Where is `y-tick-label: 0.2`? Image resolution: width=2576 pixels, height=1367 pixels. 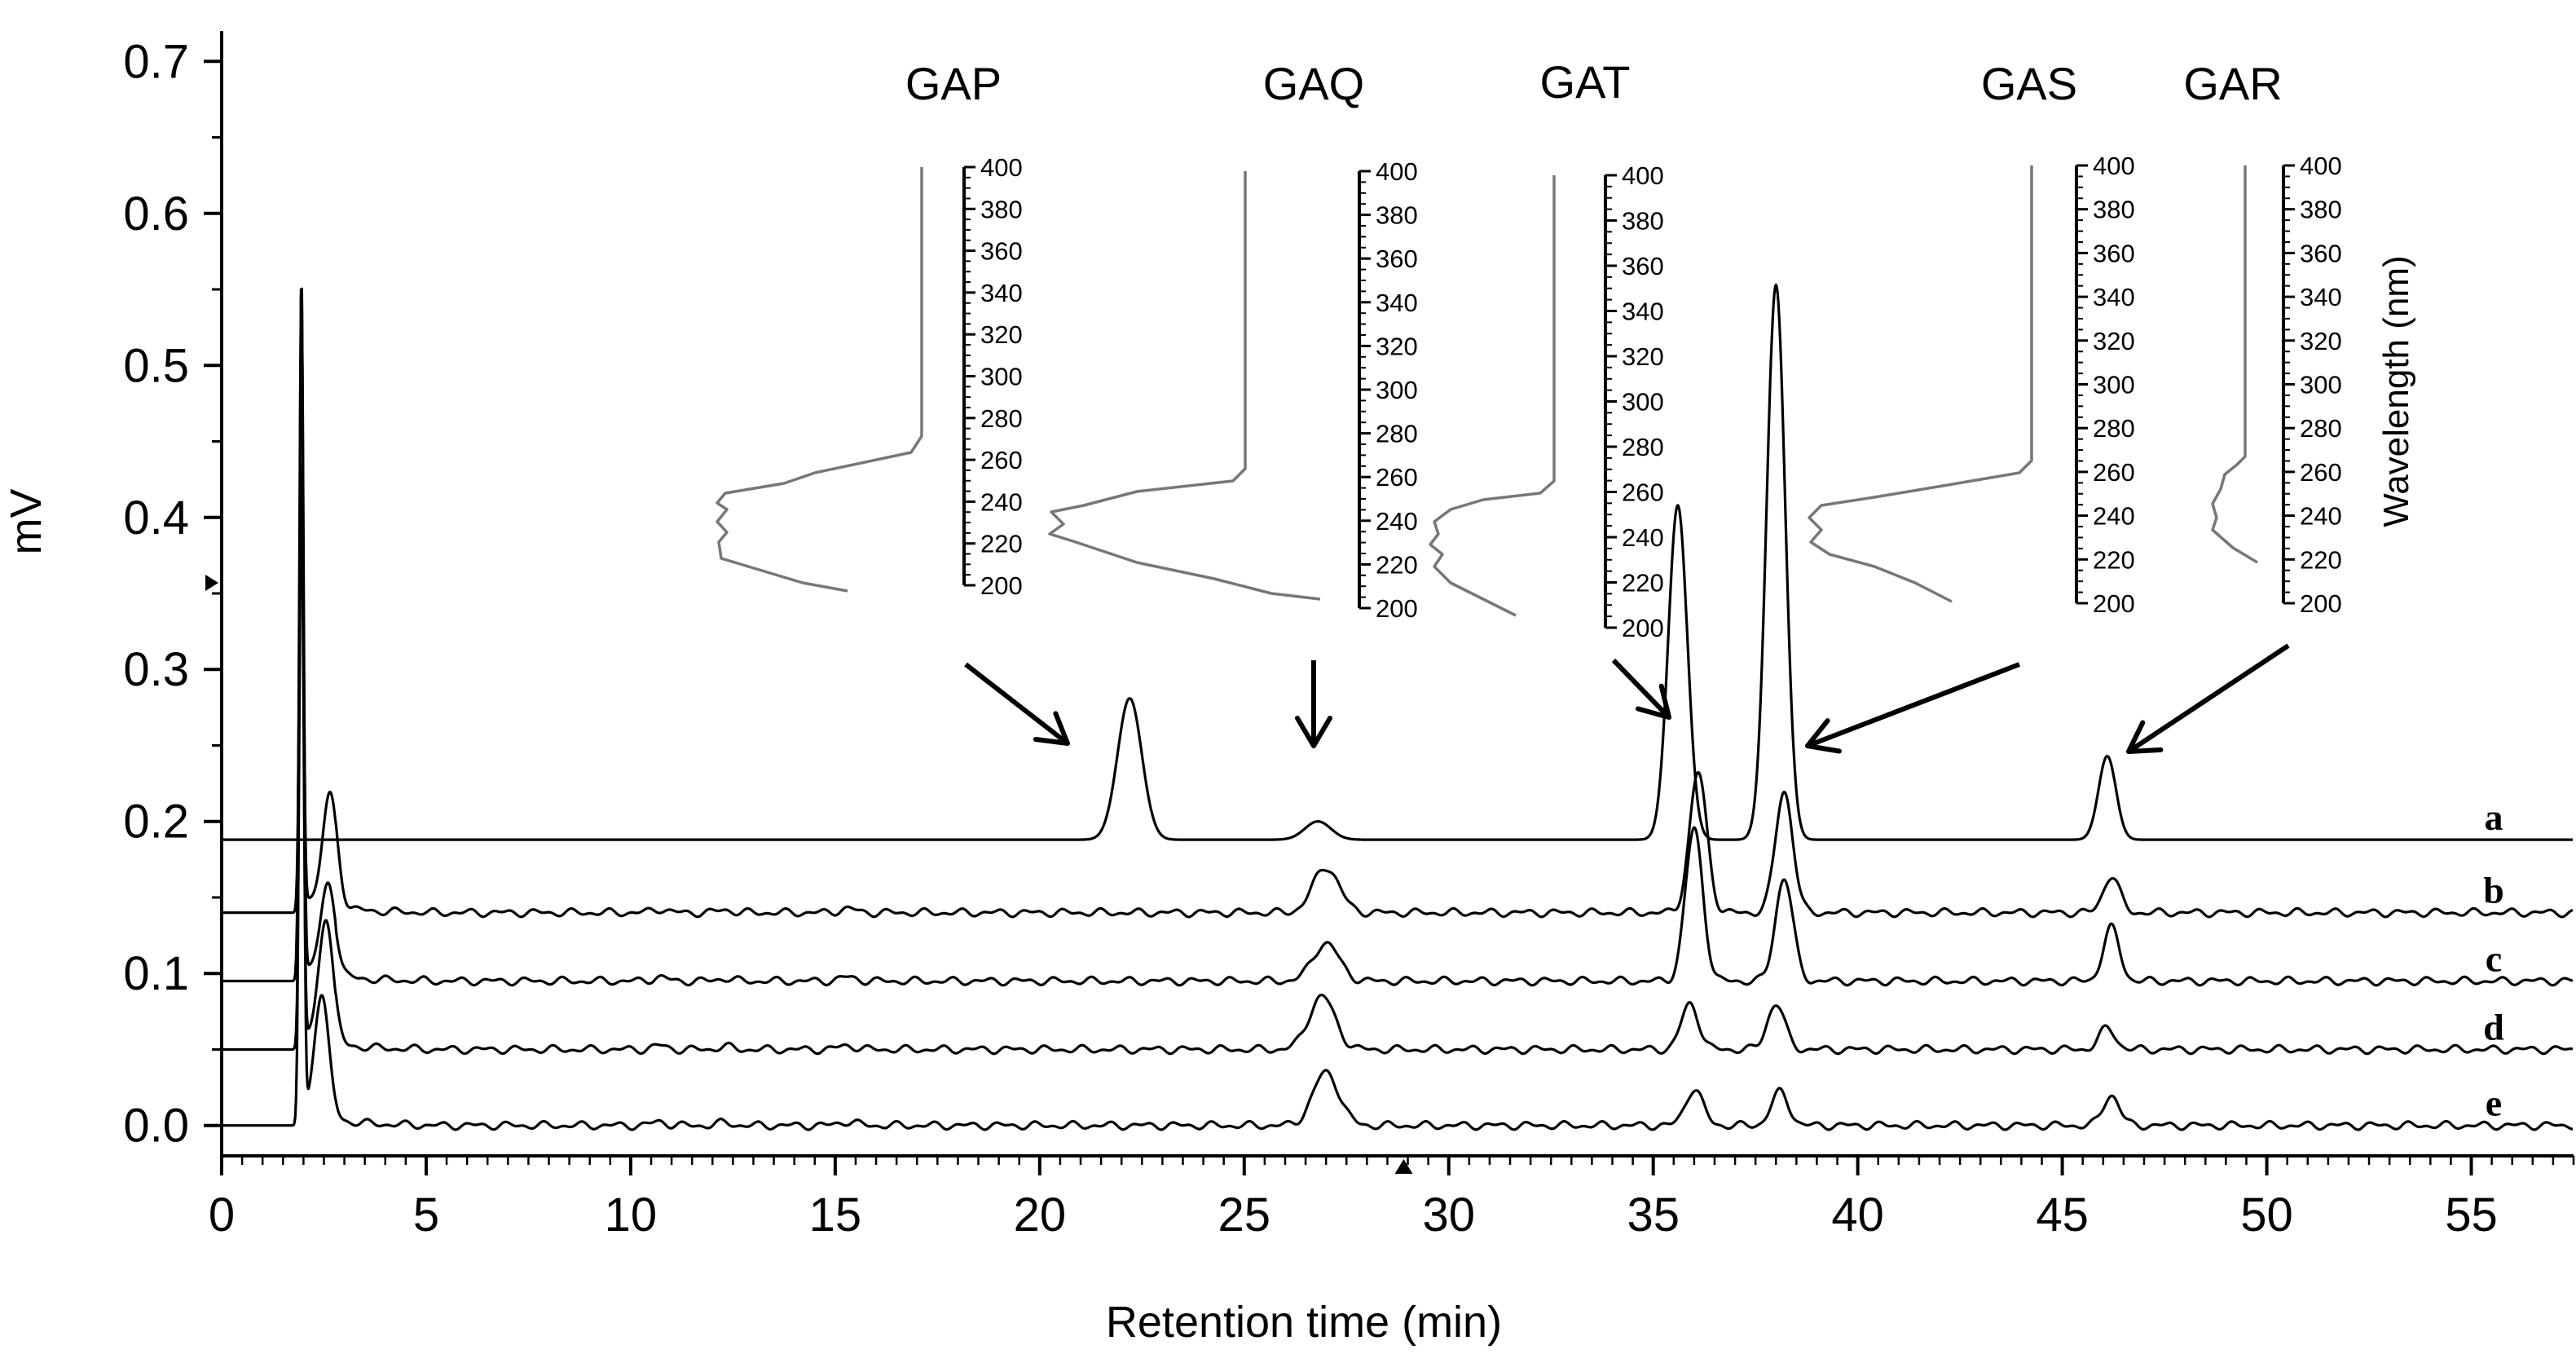
y-tick-label: 0.2 is located at coordinates (156, 823).